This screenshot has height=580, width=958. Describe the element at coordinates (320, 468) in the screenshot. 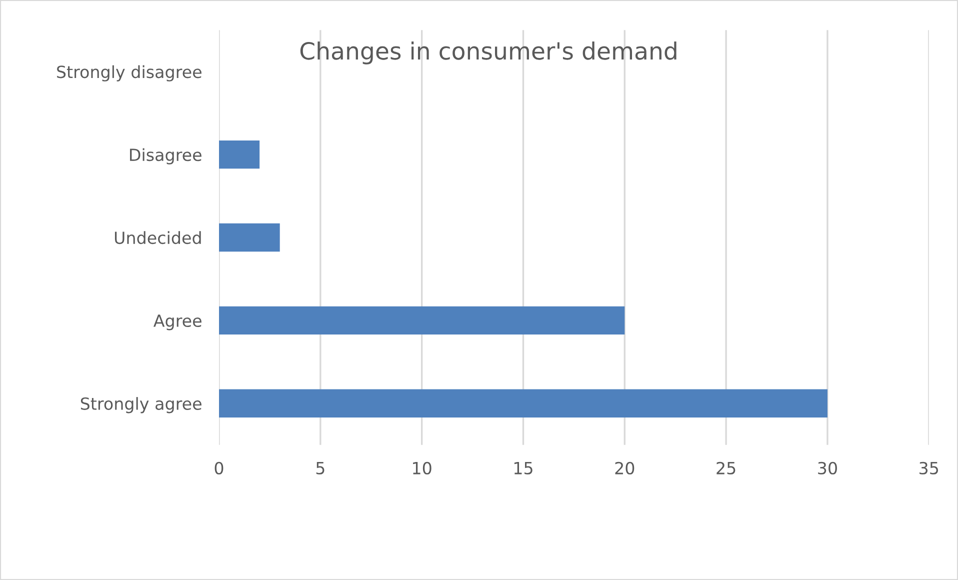

I see `x-tick-label: 5` at that location.